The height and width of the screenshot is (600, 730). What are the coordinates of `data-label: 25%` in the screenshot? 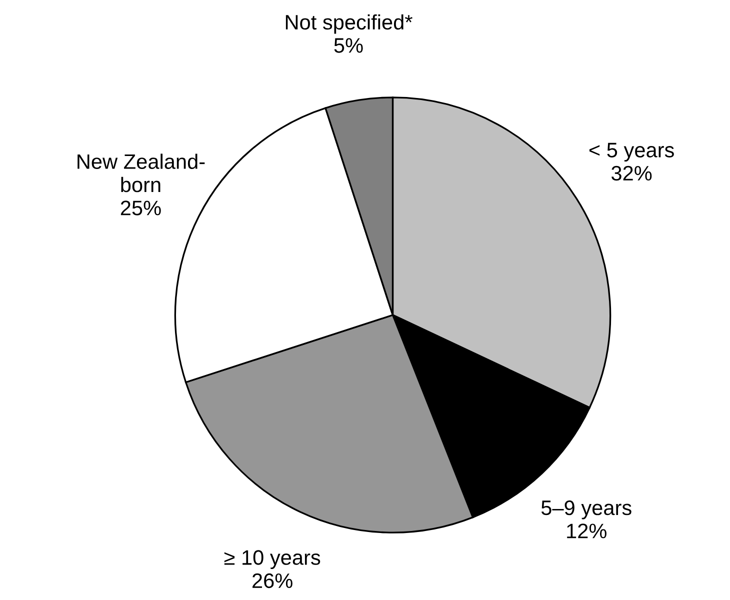 It's located at (140, 208).